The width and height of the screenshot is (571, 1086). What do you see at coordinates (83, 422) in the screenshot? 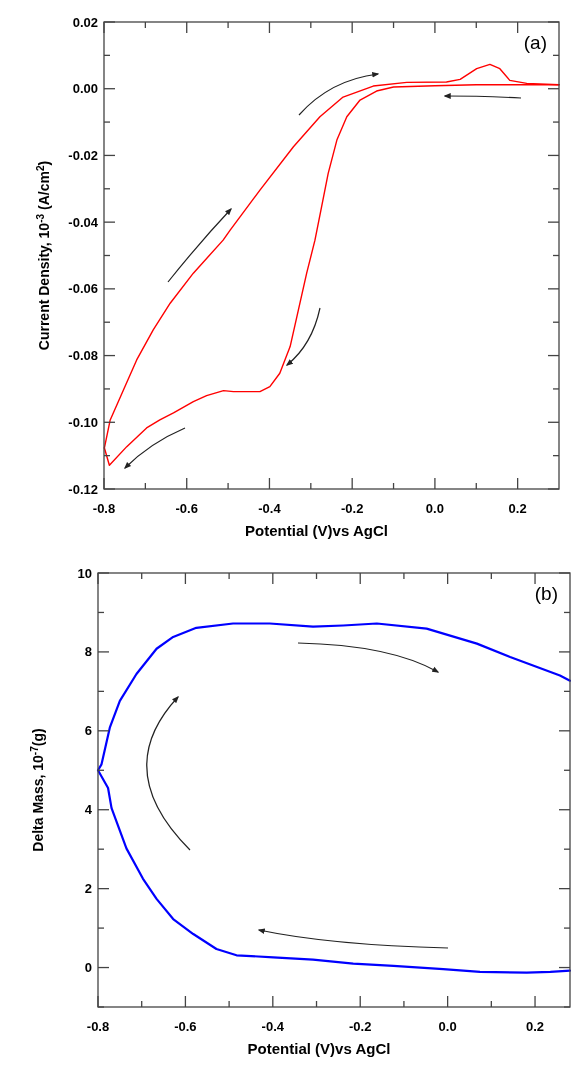
I see `y-tick-label: -0.10` at bounding box center [83, 422].